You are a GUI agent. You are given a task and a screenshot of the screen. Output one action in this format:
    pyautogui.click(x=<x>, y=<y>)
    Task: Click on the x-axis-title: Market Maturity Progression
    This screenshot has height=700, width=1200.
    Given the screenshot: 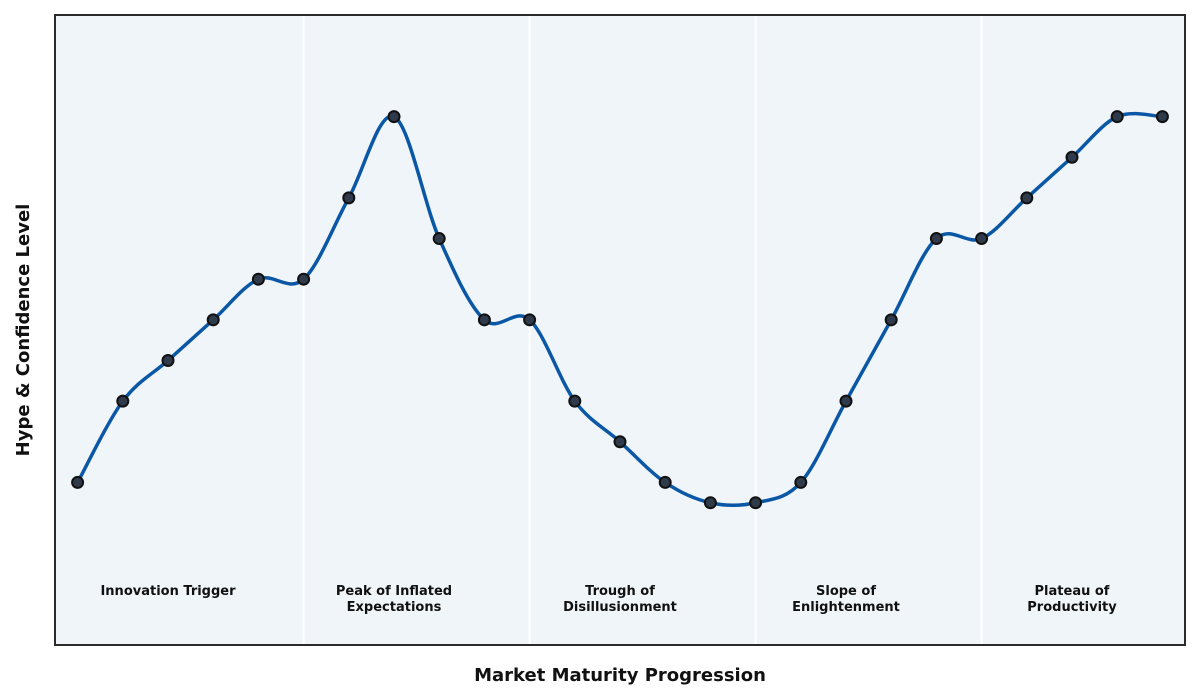 What is the action you would take?
    pyautogui.click(x=620, y=675)
    